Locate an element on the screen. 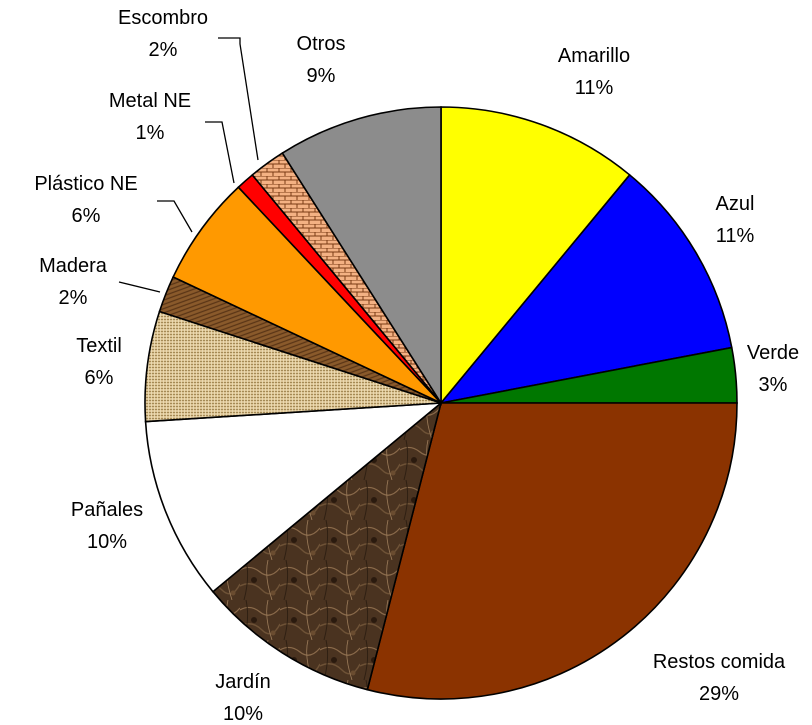 The height and width of the screenshot is (725, 812). plastico-ne-leader is located at coordinates (175, 216).